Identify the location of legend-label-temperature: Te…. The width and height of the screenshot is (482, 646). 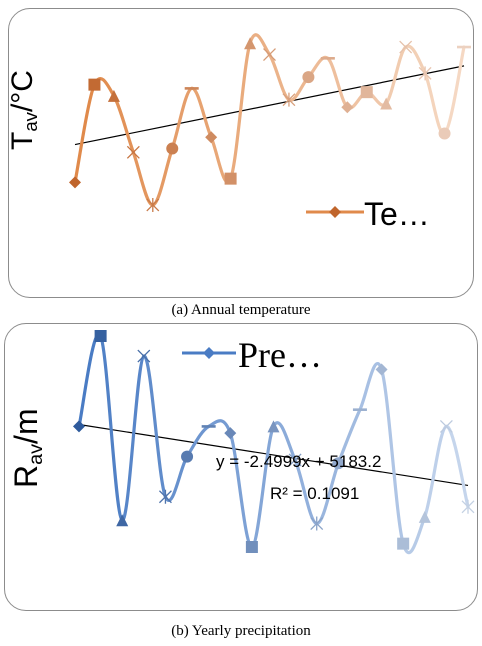
(397, 214).